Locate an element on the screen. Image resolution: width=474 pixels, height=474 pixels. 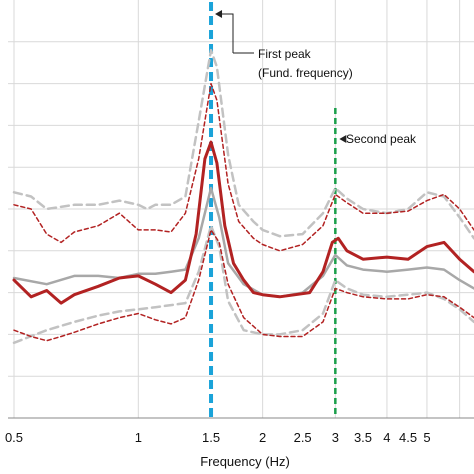
second-peak-label: Second peak is located at coordinates (381, 139).